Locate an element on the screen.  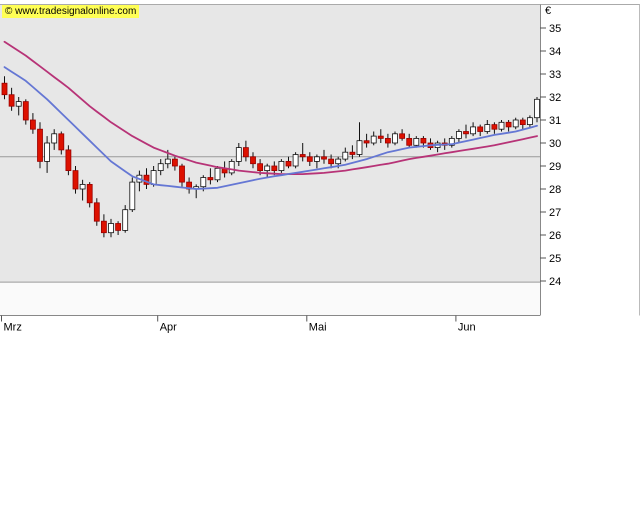
y-axis-label: 32 is located at coordinates (555, 98).